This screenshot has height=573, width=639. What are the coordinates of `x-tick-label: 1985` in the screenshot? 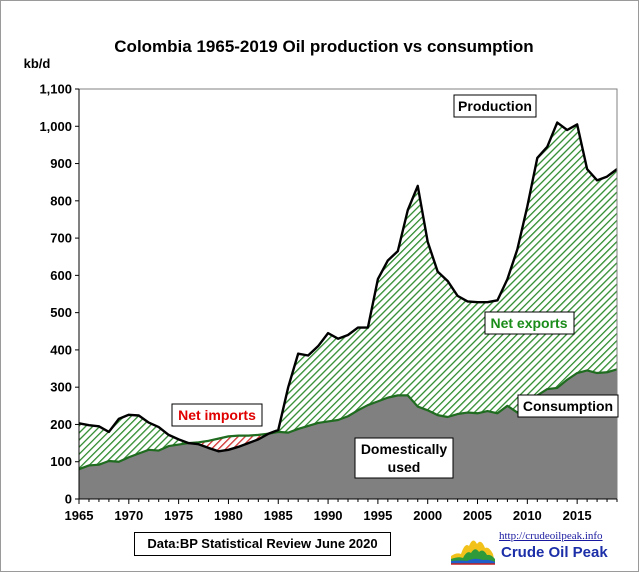 It's located at (278, 515).